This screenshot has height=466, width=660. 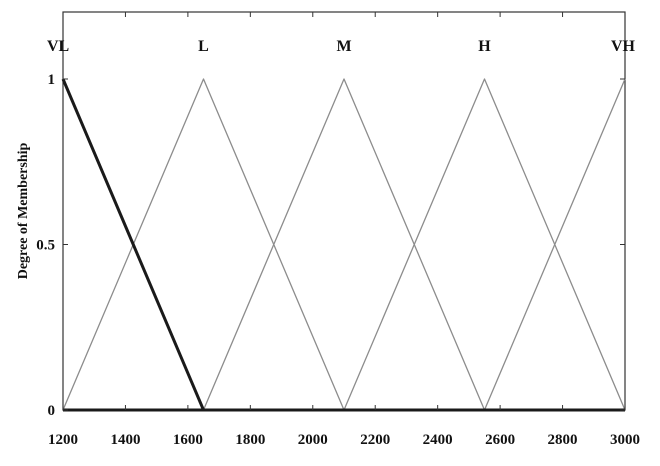 I want to click on membership-label-vl: VL, so click(x=58, y=46).